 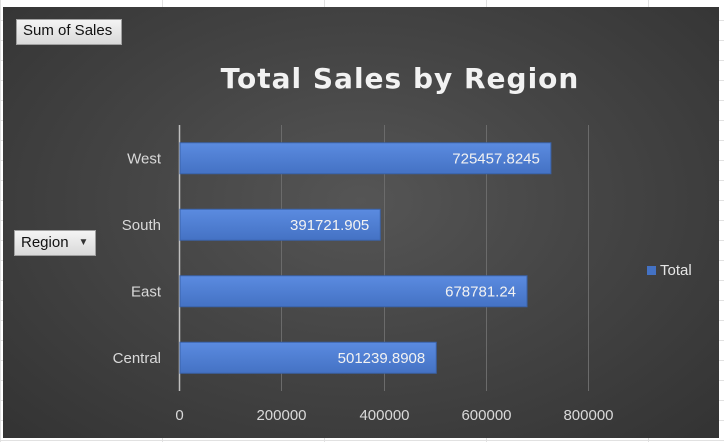 What do you see at coordinates (676, 270) in the screenshot?
I see `legend-label: Total` at bounding box center [676, 270].